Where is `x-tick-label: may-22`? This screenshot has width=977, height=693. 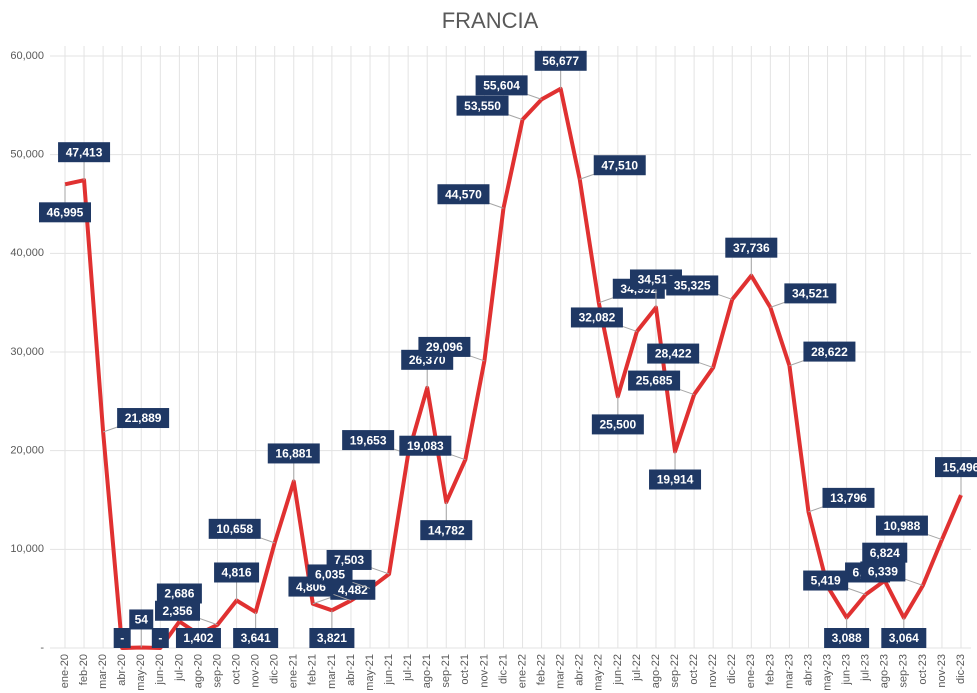
x-tick-label: may-22 is located at coordinates (599, 672).